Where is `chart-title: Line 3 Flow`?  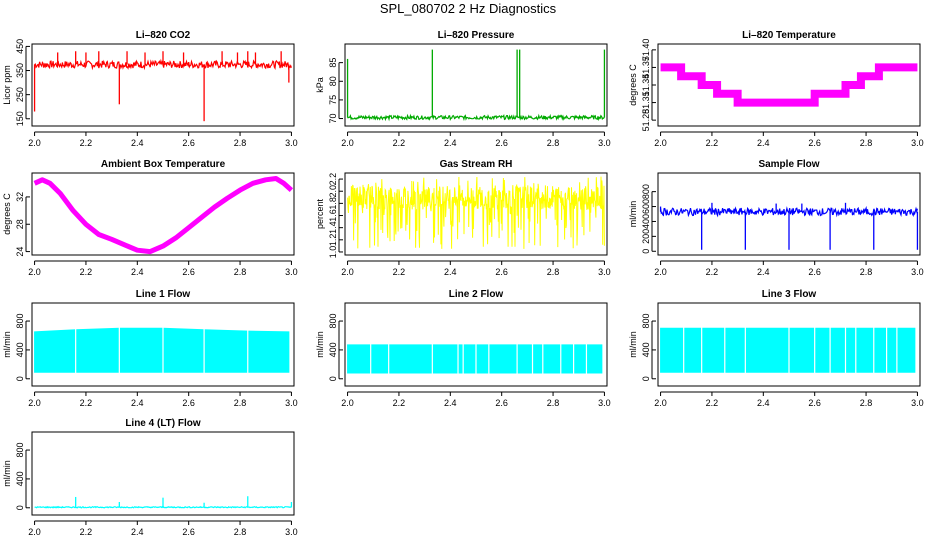 chart-title: Line 3 Flow is located at coordinates (789, 294).